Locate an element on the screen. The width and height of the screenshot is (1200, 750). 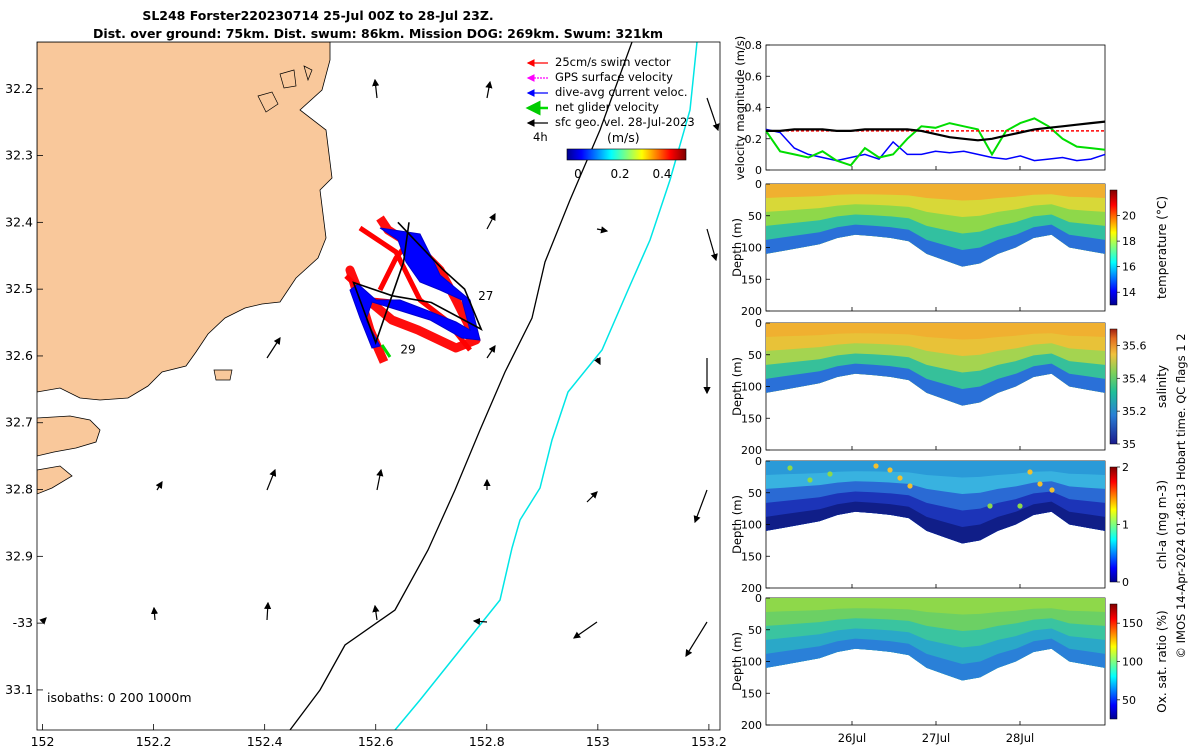
colorbar-tick-label: 35.6 is located at coordinates (1134, 345).